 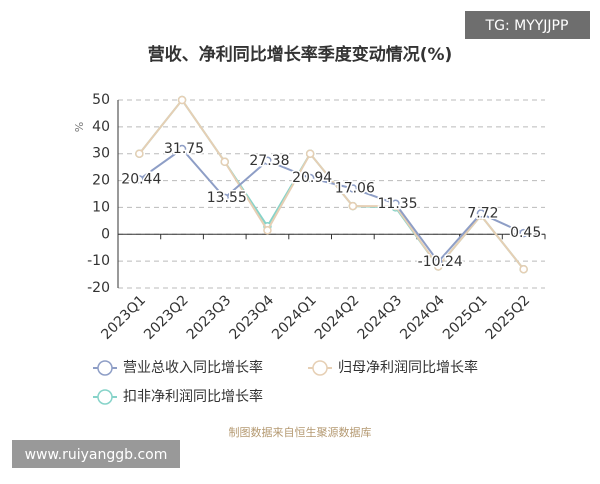 I want to click on website: www.ruiyanggb.com, so click(x=96, y=455).